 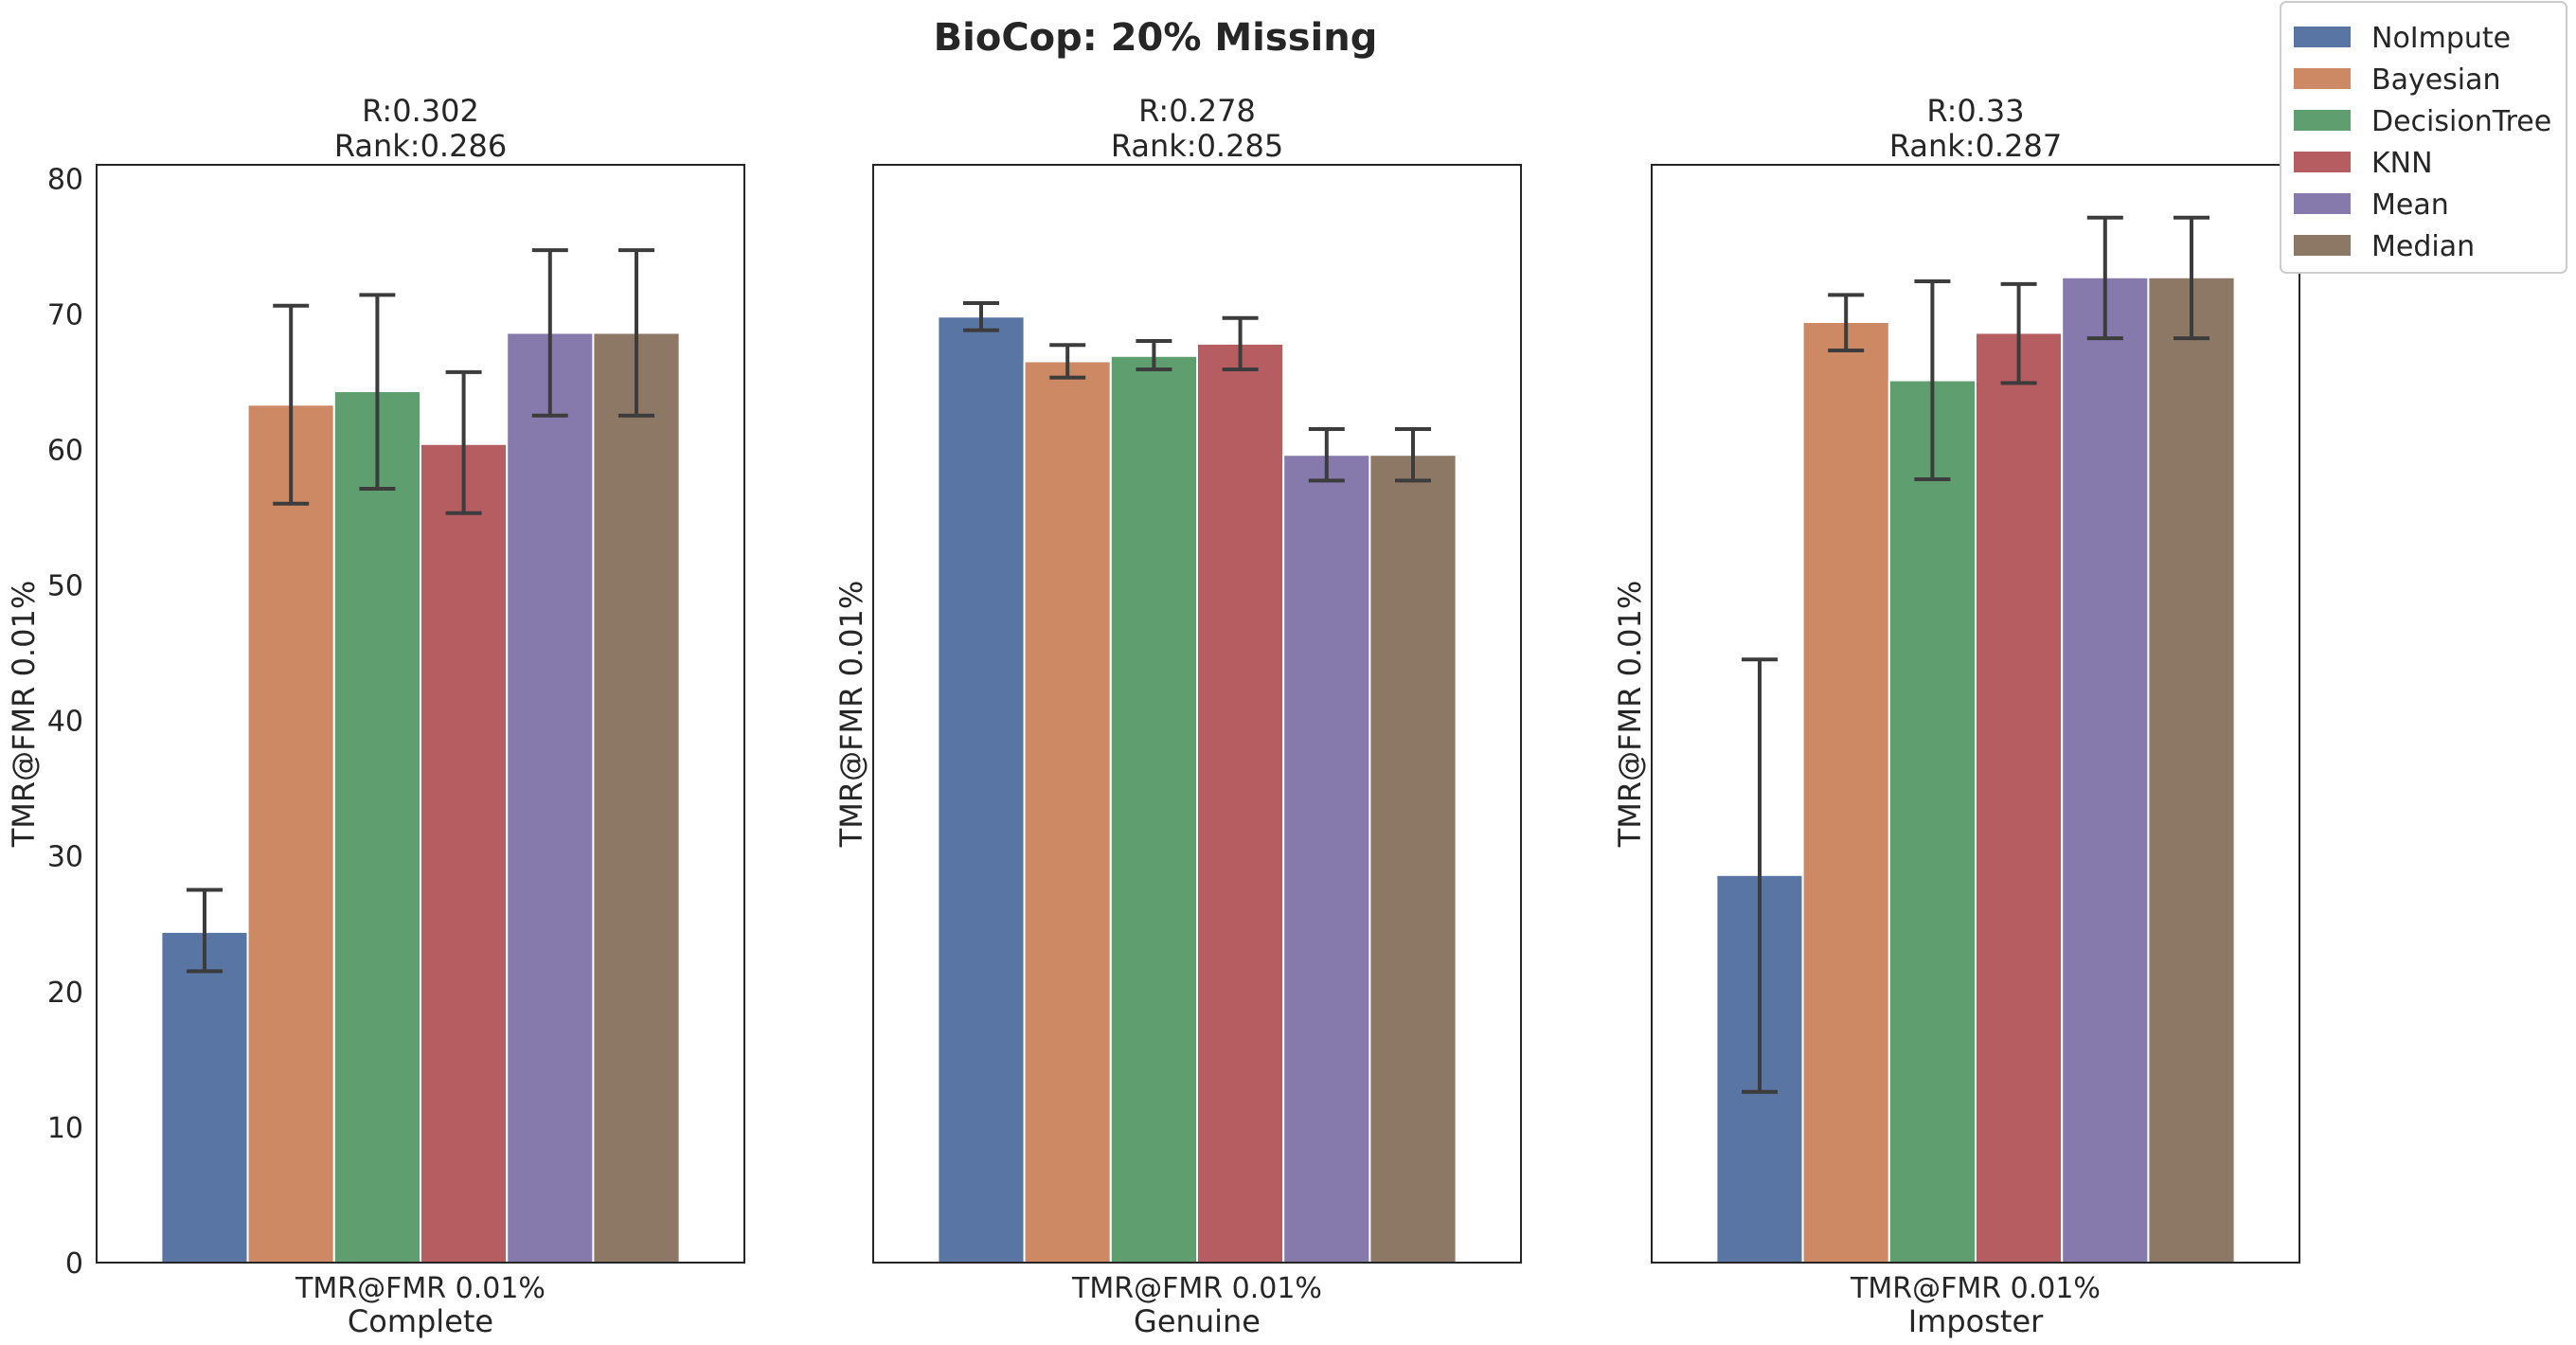 What do you see at coordinates (464, 853) in the screenshot?
I see `bar-complete-knn` at bounding box center [464, 853].